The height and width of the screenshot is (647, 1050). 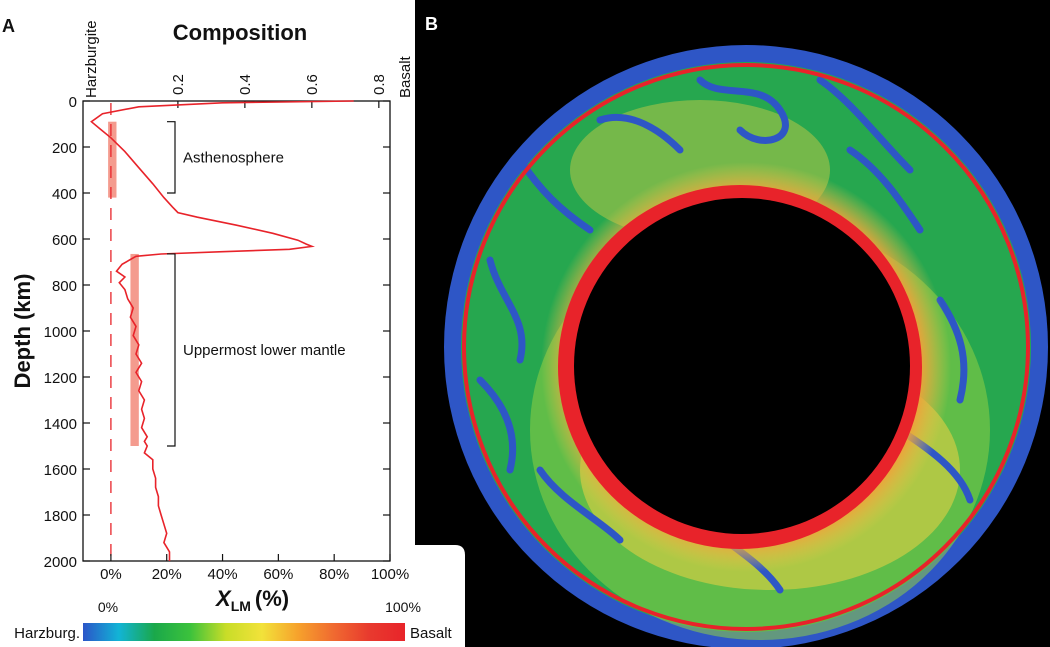 What do you see at coordinates (279, 91) in the screenshot?
I see `top-axis-ticks: 0.2 0.4 0.6 0.8` at bounding box center [279, 91].